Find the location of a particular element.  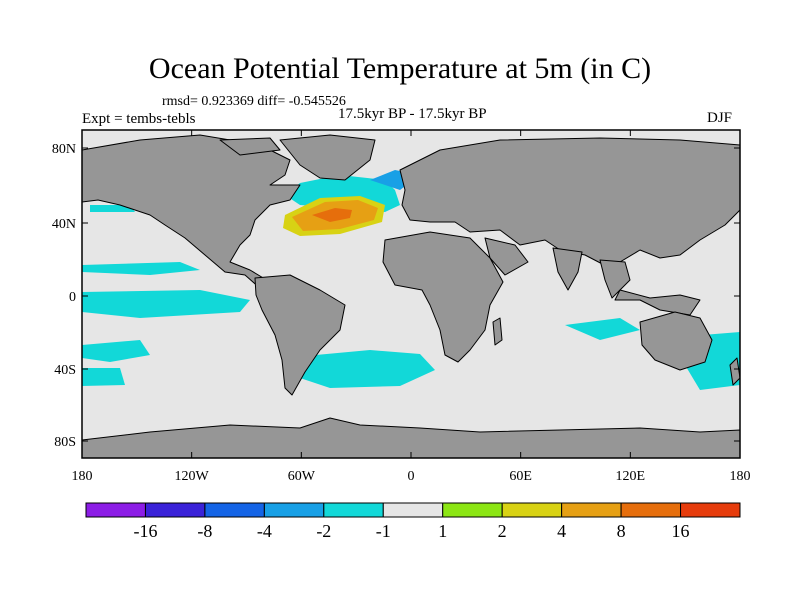

x-tick-label: 120W is located at coordinates (192, 476).